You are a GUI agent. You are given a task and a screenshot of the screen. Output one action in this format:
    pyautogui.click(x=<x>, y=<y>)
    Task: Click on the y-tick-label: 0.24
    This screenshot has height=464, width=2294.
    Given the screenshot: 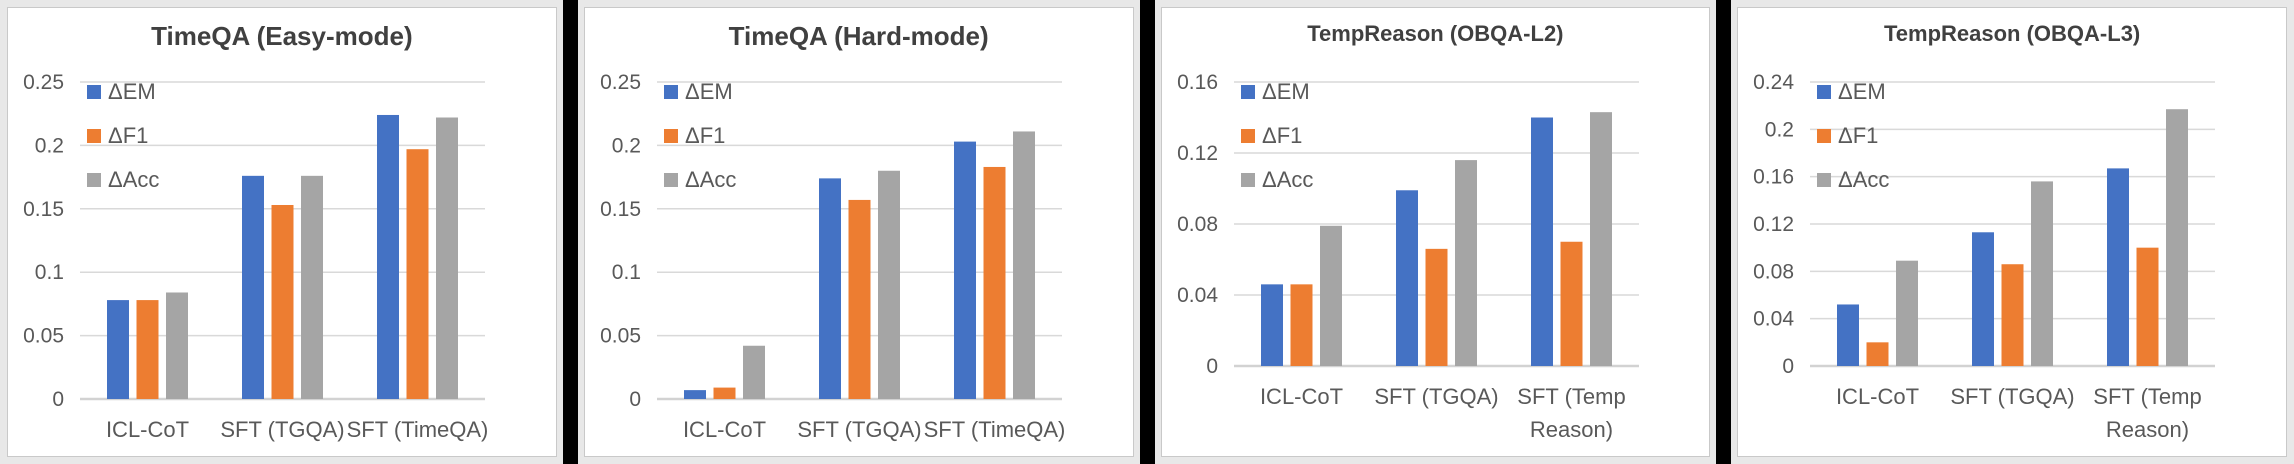 What is the action you would take?
    pyautogui.click(x=1773, y=82)
    